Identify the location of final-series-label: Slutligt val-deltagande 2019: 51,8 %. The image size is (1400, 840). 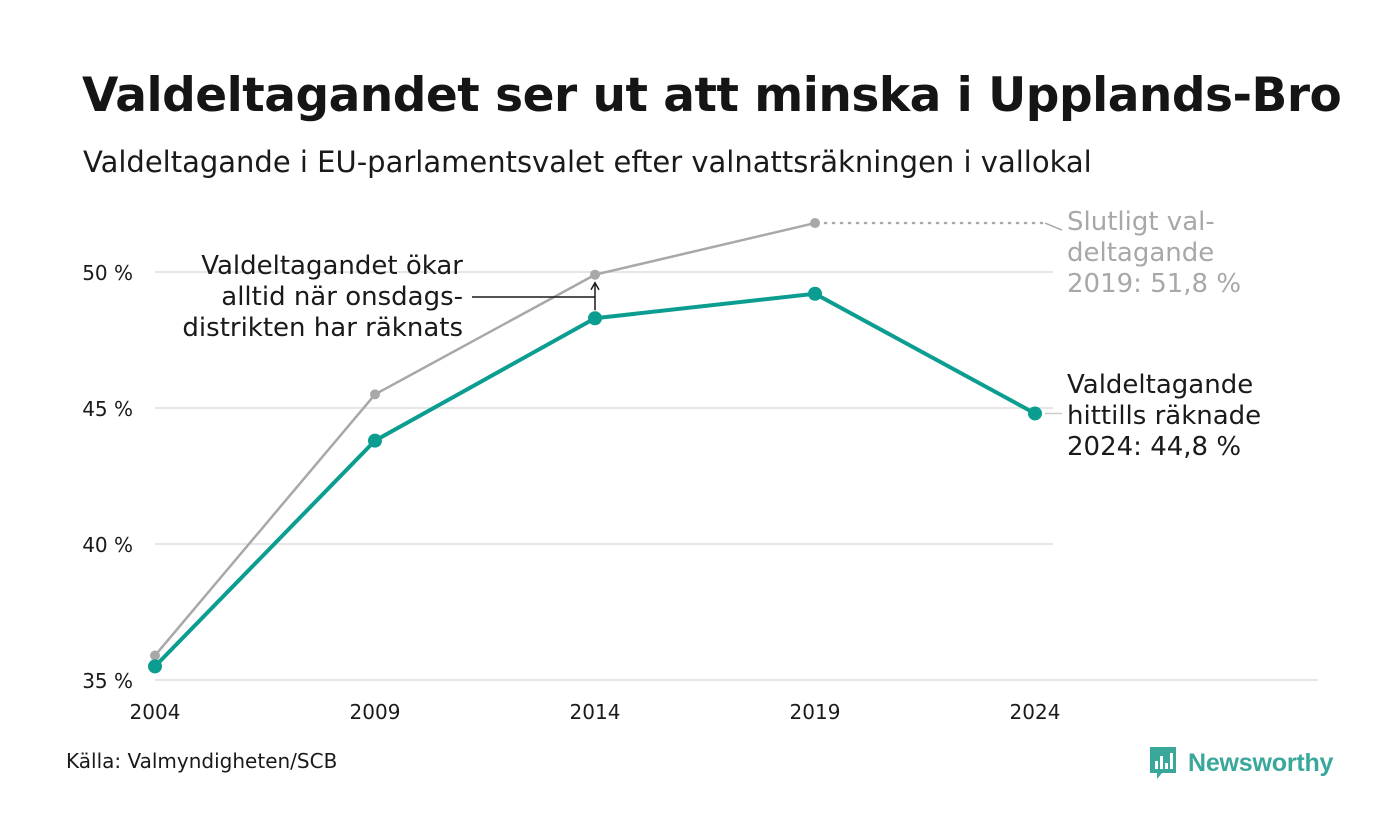
(1154, 253).